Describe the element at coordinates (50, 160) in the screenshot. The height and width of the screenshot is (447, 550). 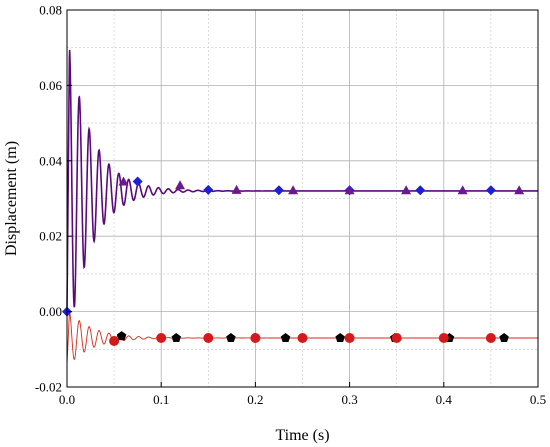
I see `y-tick-label: 0.04` at that location.